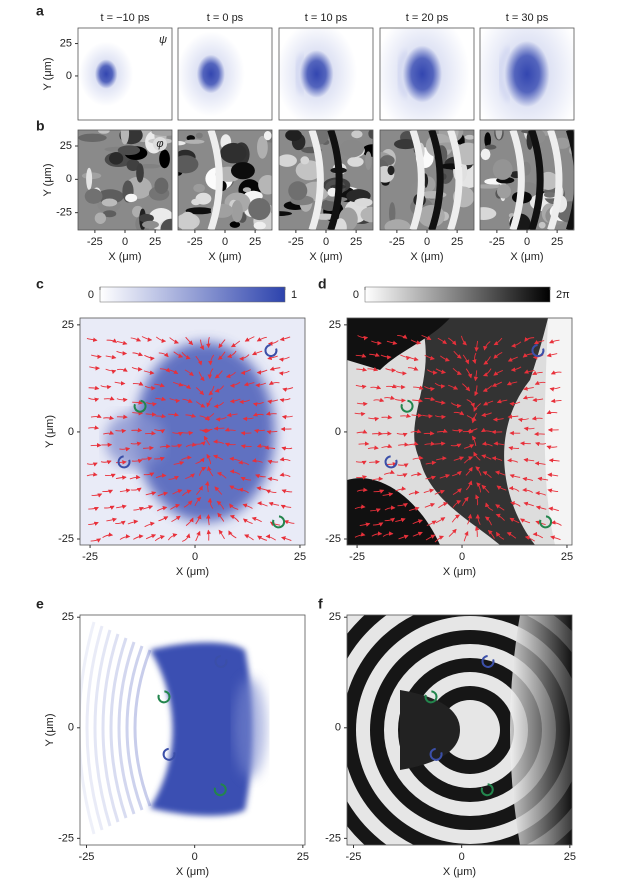 Image resolution: width=617 pixels, height=888 pixels. I want to click on symbol-bg, so click(160, 144).